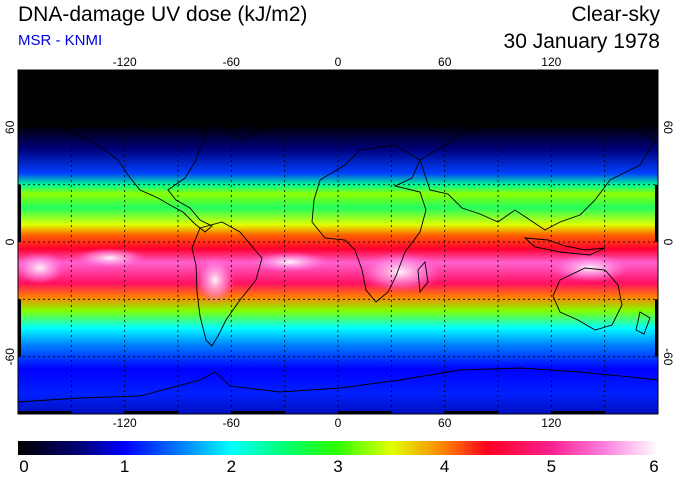  I want to click on map-title: DNA-damage UV dose (kJ/m2), so click(163, 14).